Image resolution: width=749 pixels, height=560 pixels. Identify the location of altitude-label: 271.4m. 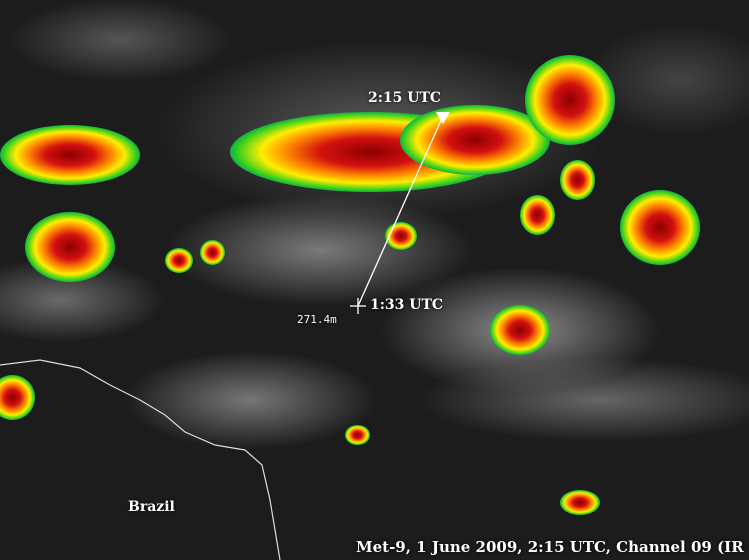
(317, 319).